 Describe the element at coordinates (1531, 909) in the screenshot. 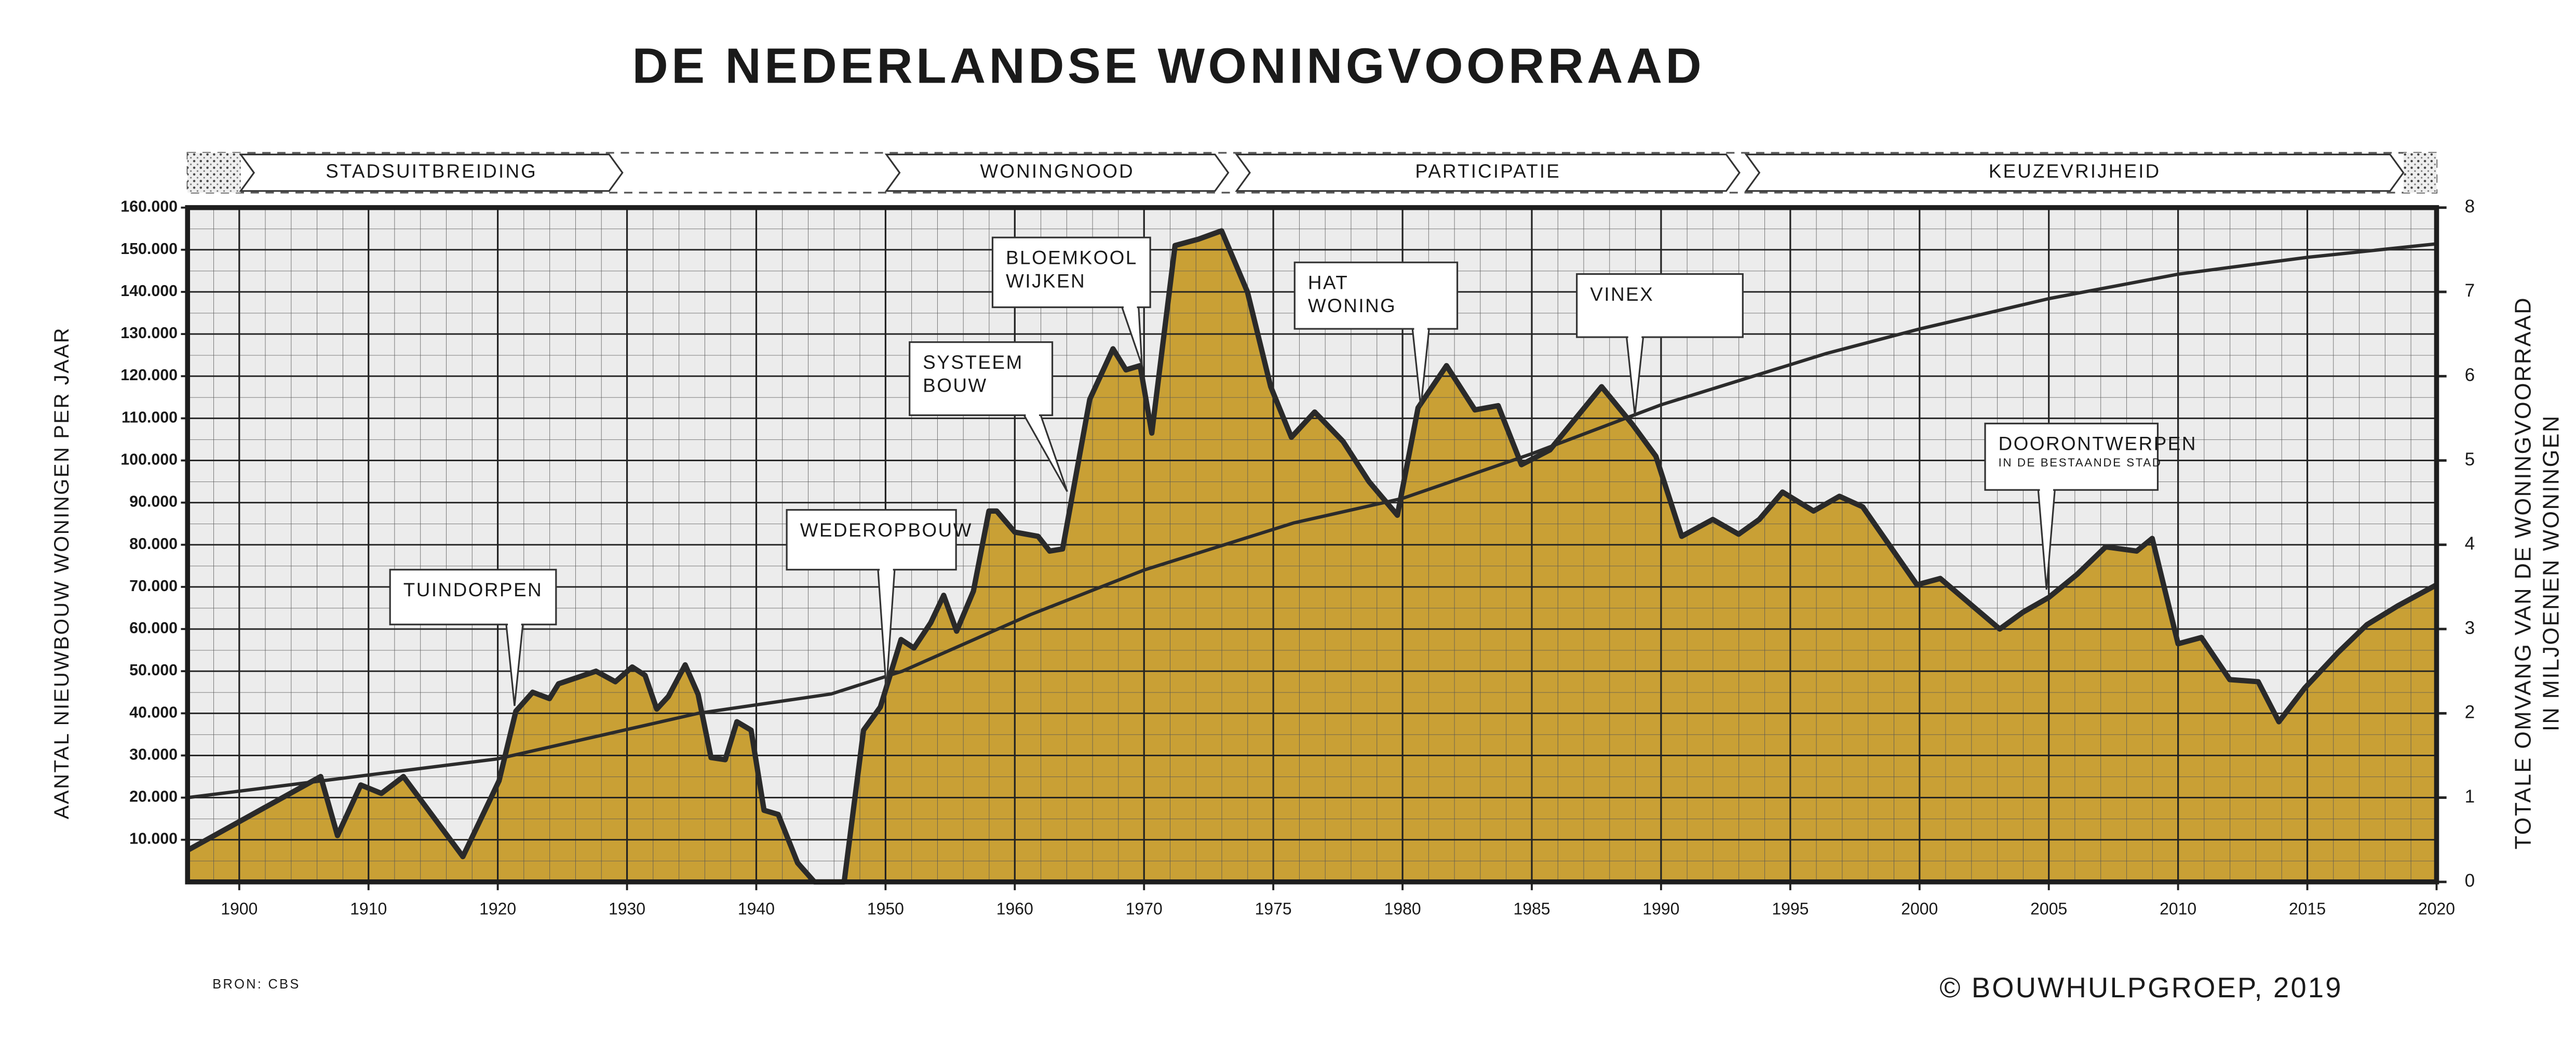

I see `x-tick-label: 1985` at that location.